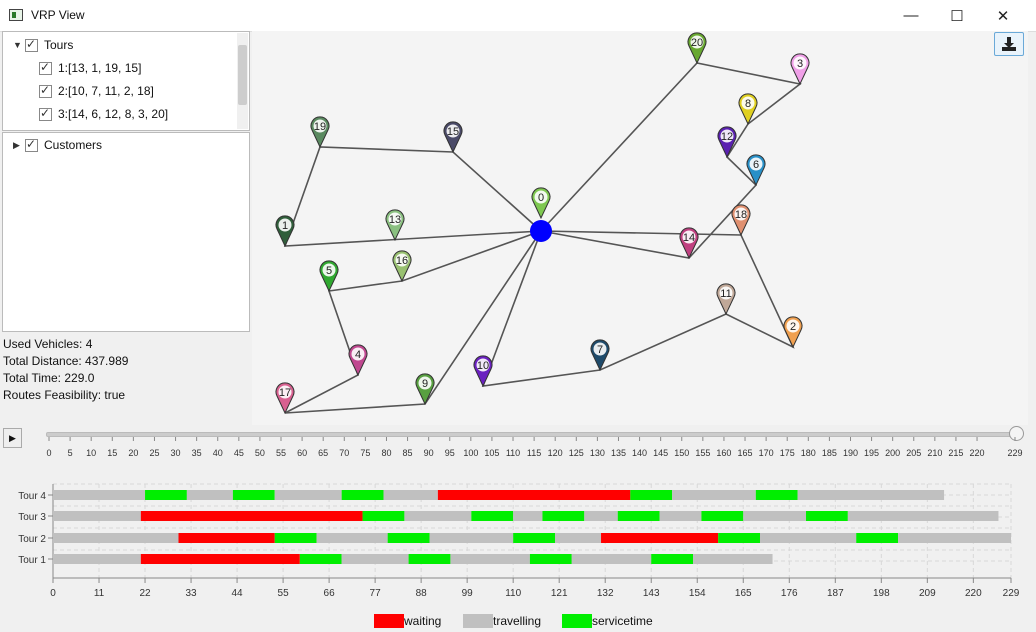 This screenshot has width=1036, height=632. What do you see at coordinates (66, 361) in the screenshot?
I see `total-distance: Total Distance: 437.989` at bounding box center [66, 361].